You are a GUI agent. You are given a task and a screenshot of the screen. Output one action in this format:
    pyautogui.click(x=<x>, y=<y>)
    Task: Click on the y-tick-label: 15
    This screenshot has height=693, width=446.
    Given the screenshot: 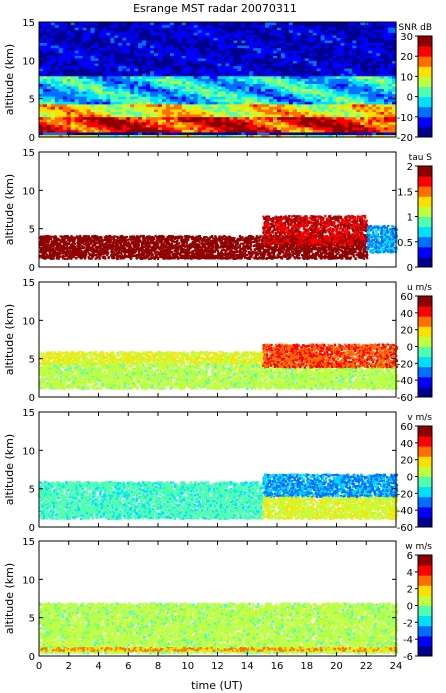 What is the action you would take?
    pyautogui.click(x=28, y=23)
    